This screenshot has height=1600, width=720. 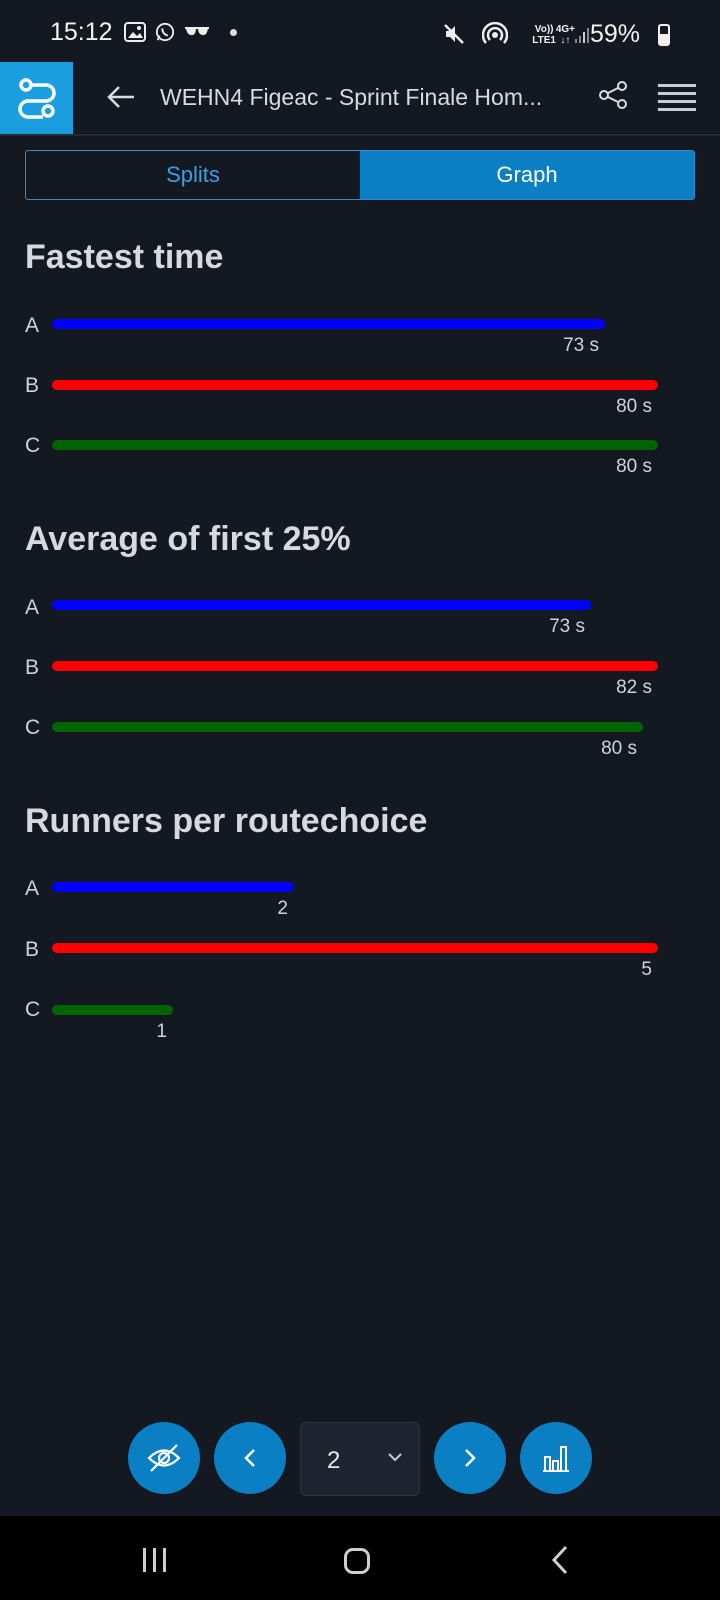 What do you see at coordinates (567, 626) in the screenshot?
I see `value-average-a: 73 s` at bounding box center [567, 626].